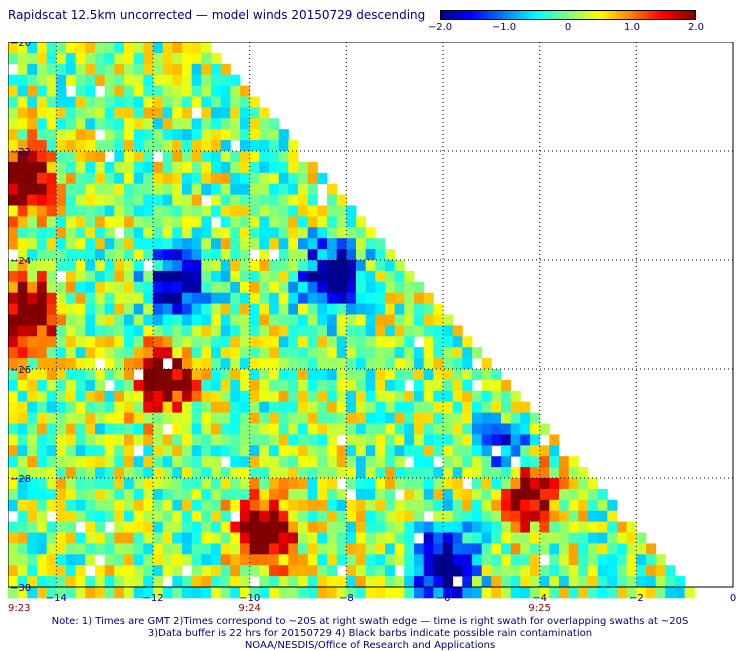 The image size is (740, 651). What do you see at coordinates (20, 370) in the screenshot?
I see `y-tick-label: −26` at bounding box center [20, 370].